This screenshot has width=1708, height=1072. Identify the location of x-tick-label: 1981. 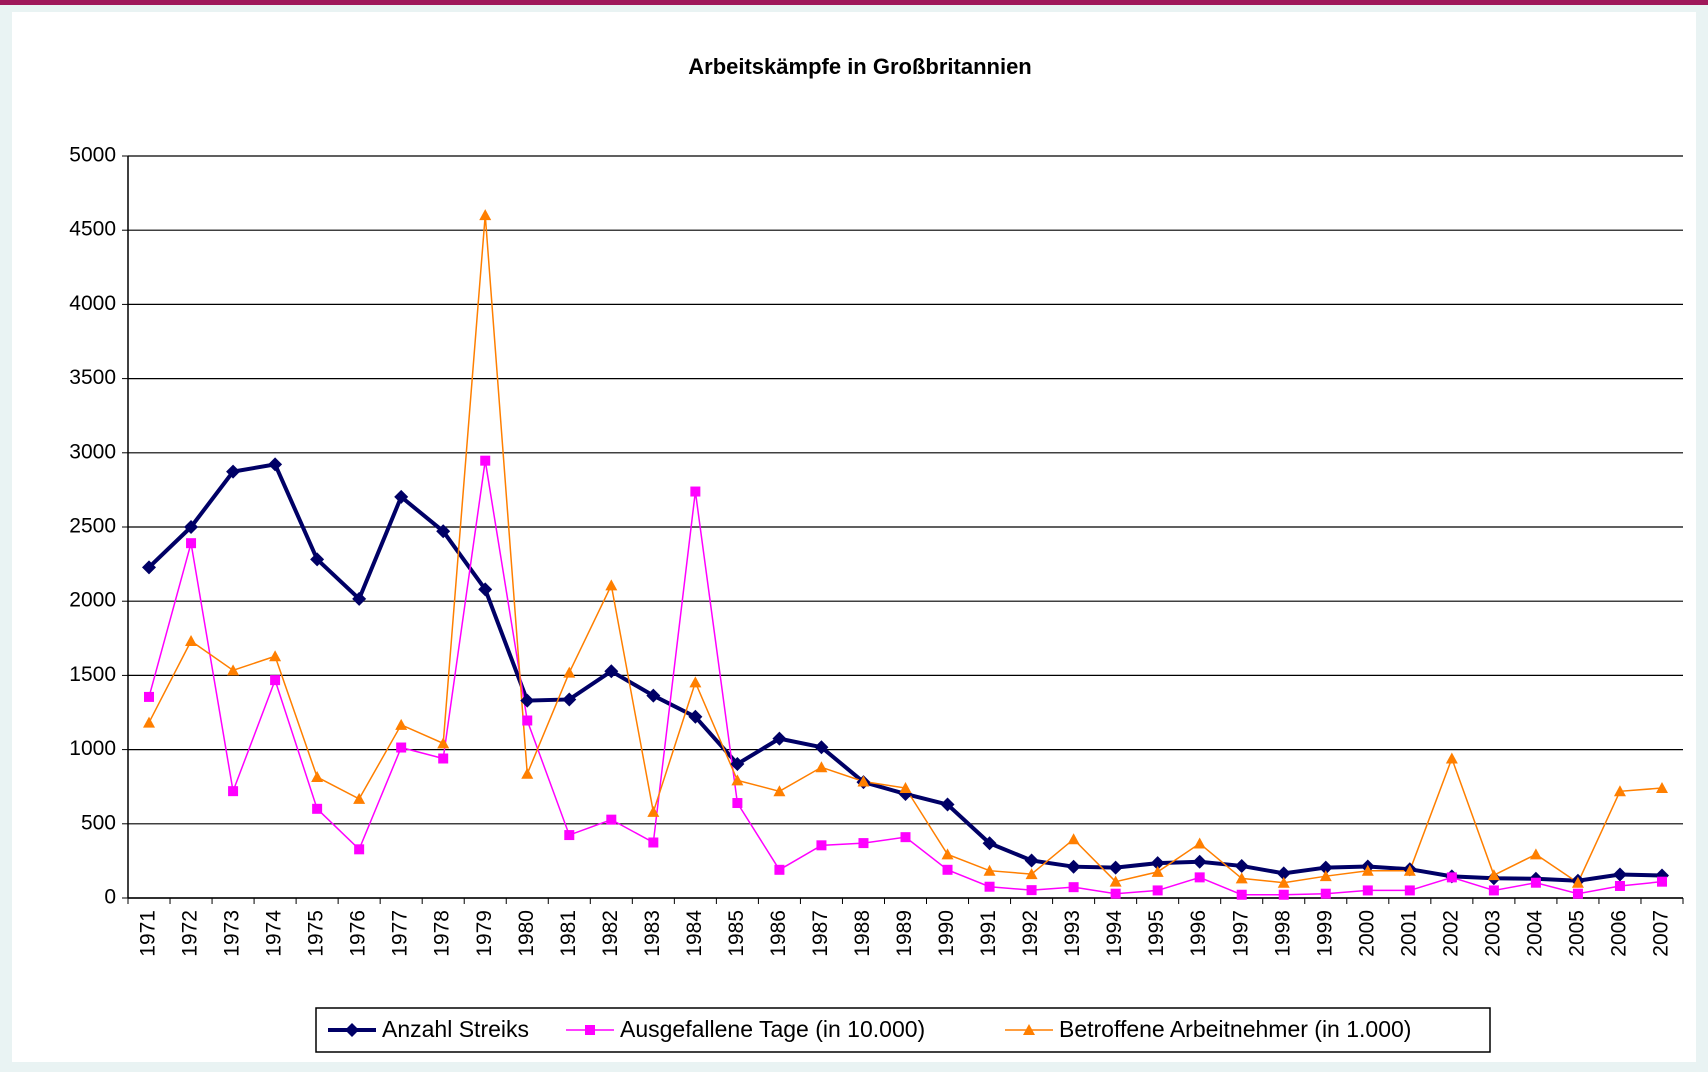
(568, 933).